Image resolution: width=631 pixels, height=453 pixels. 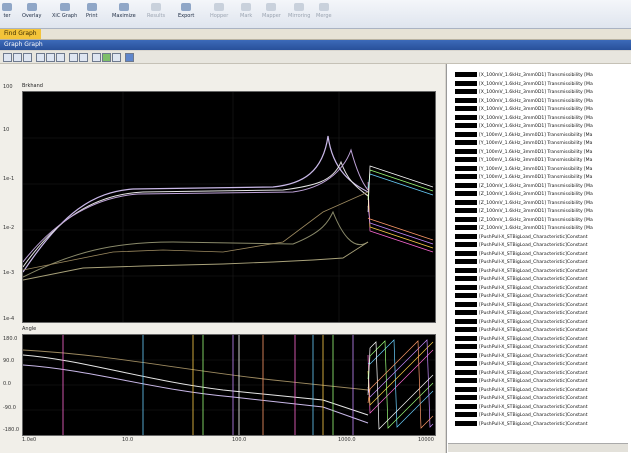 What do you see at coordinates (186, 14) in the screenshot?
I see `ribbon-button-6: Export` at bounding box center [186, 14].